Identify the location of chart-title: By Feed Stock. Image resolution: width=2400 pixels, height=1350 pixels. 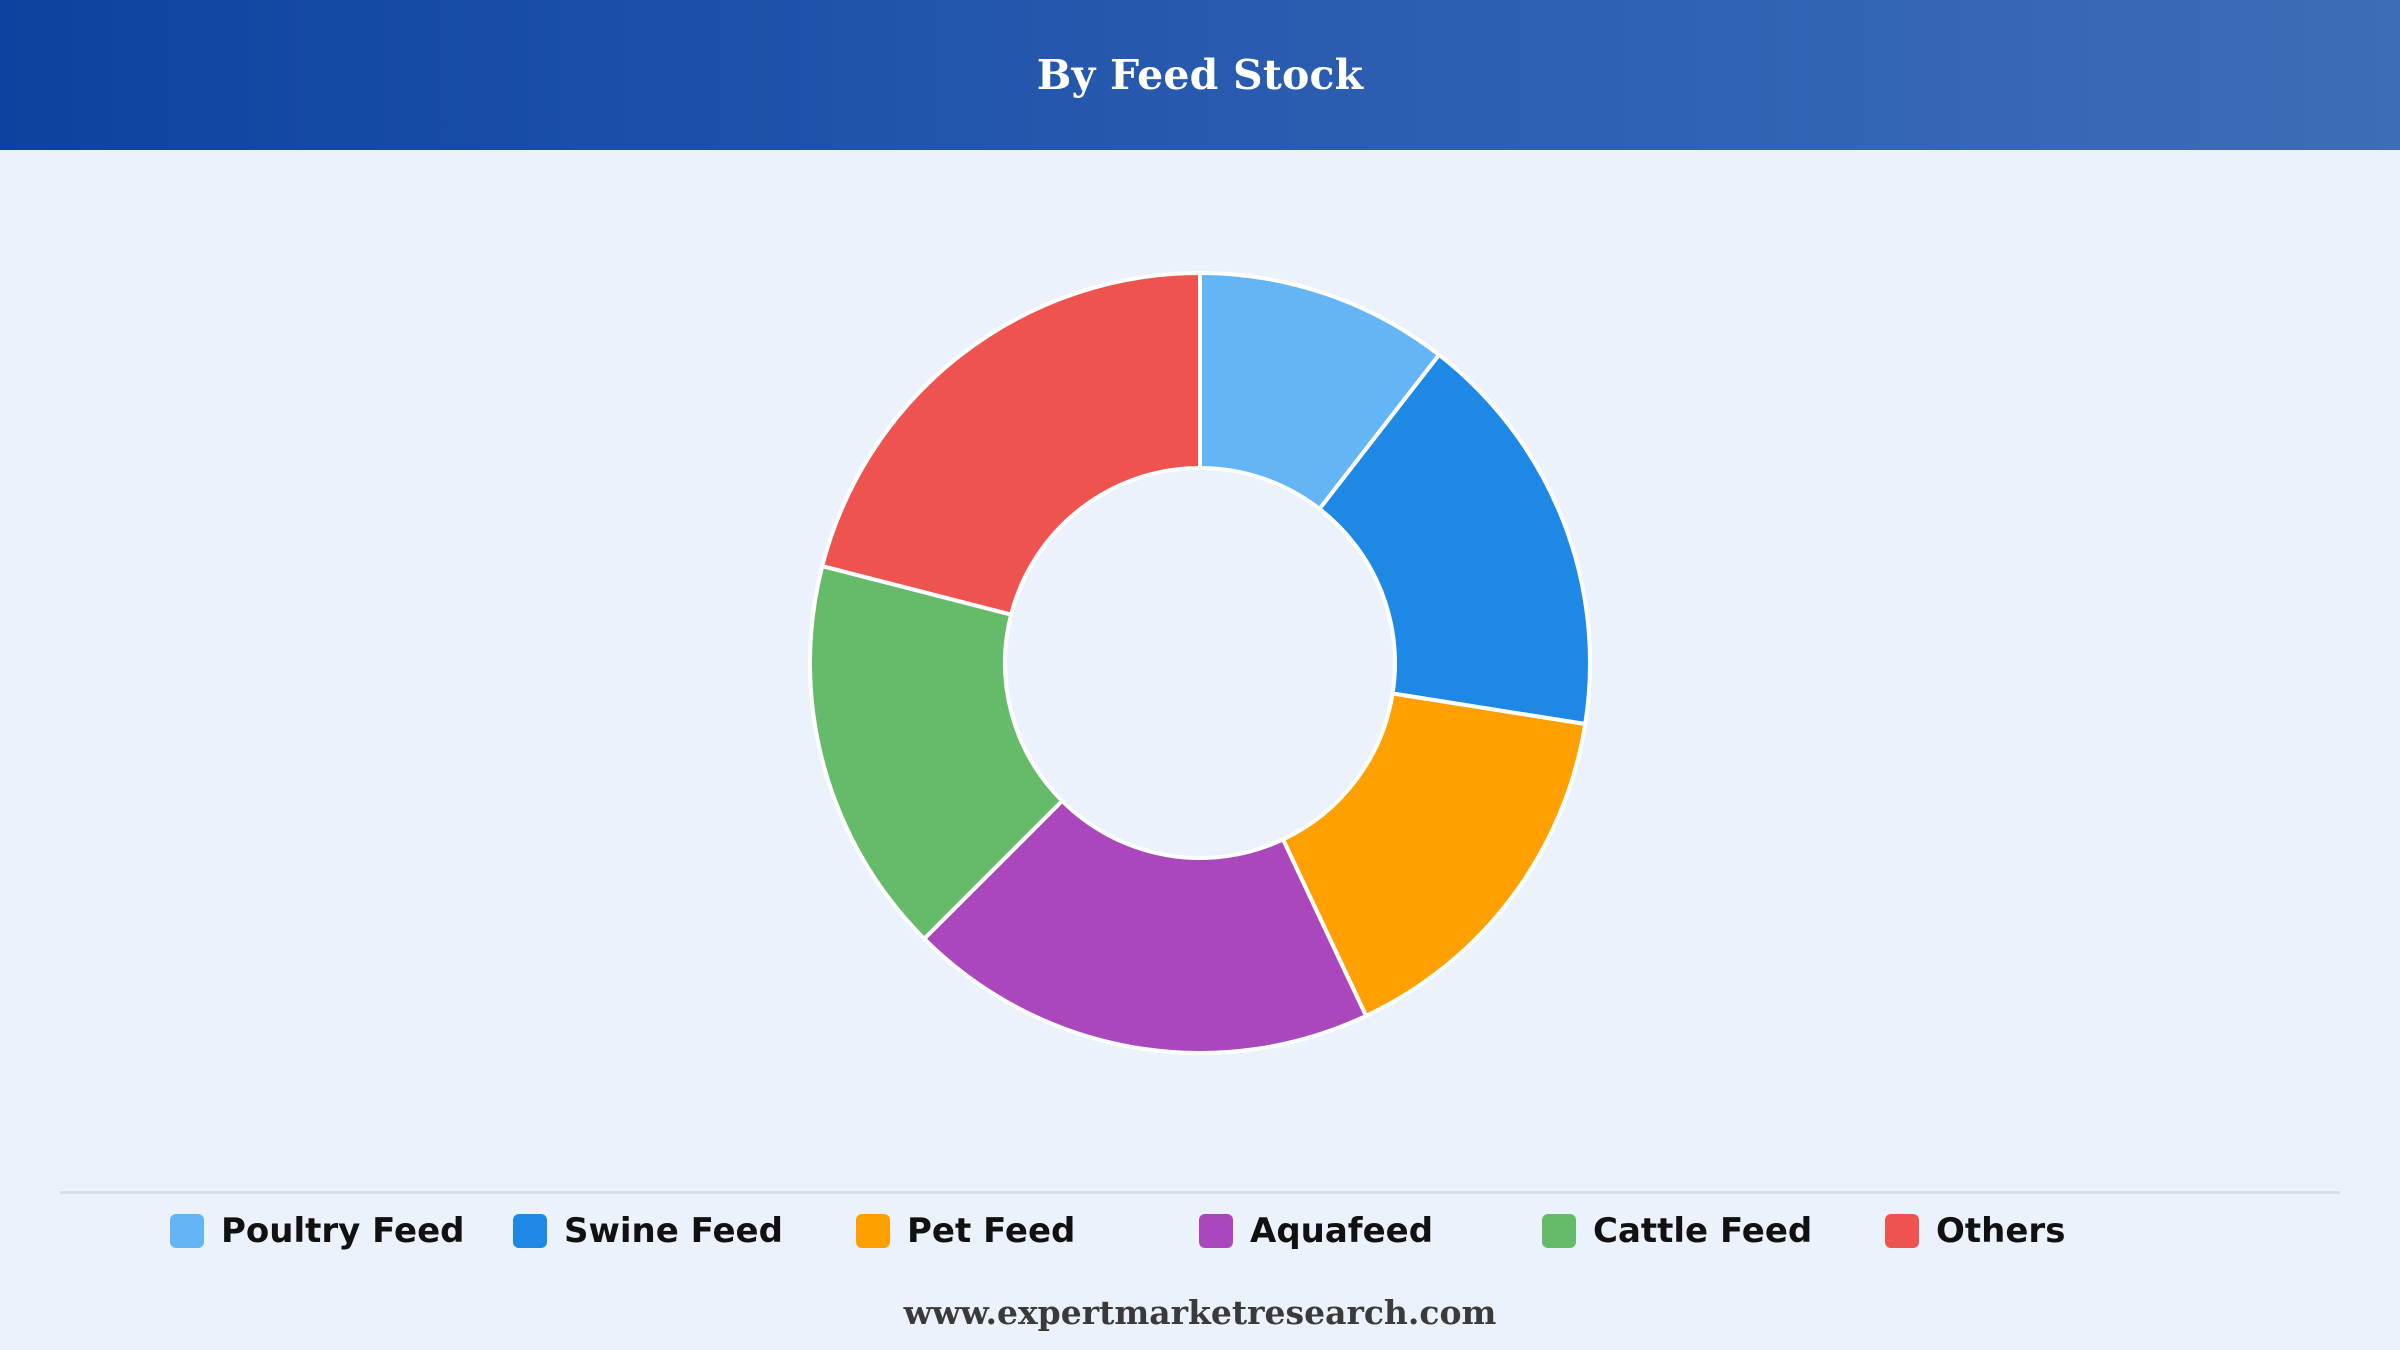
(1200, 75).